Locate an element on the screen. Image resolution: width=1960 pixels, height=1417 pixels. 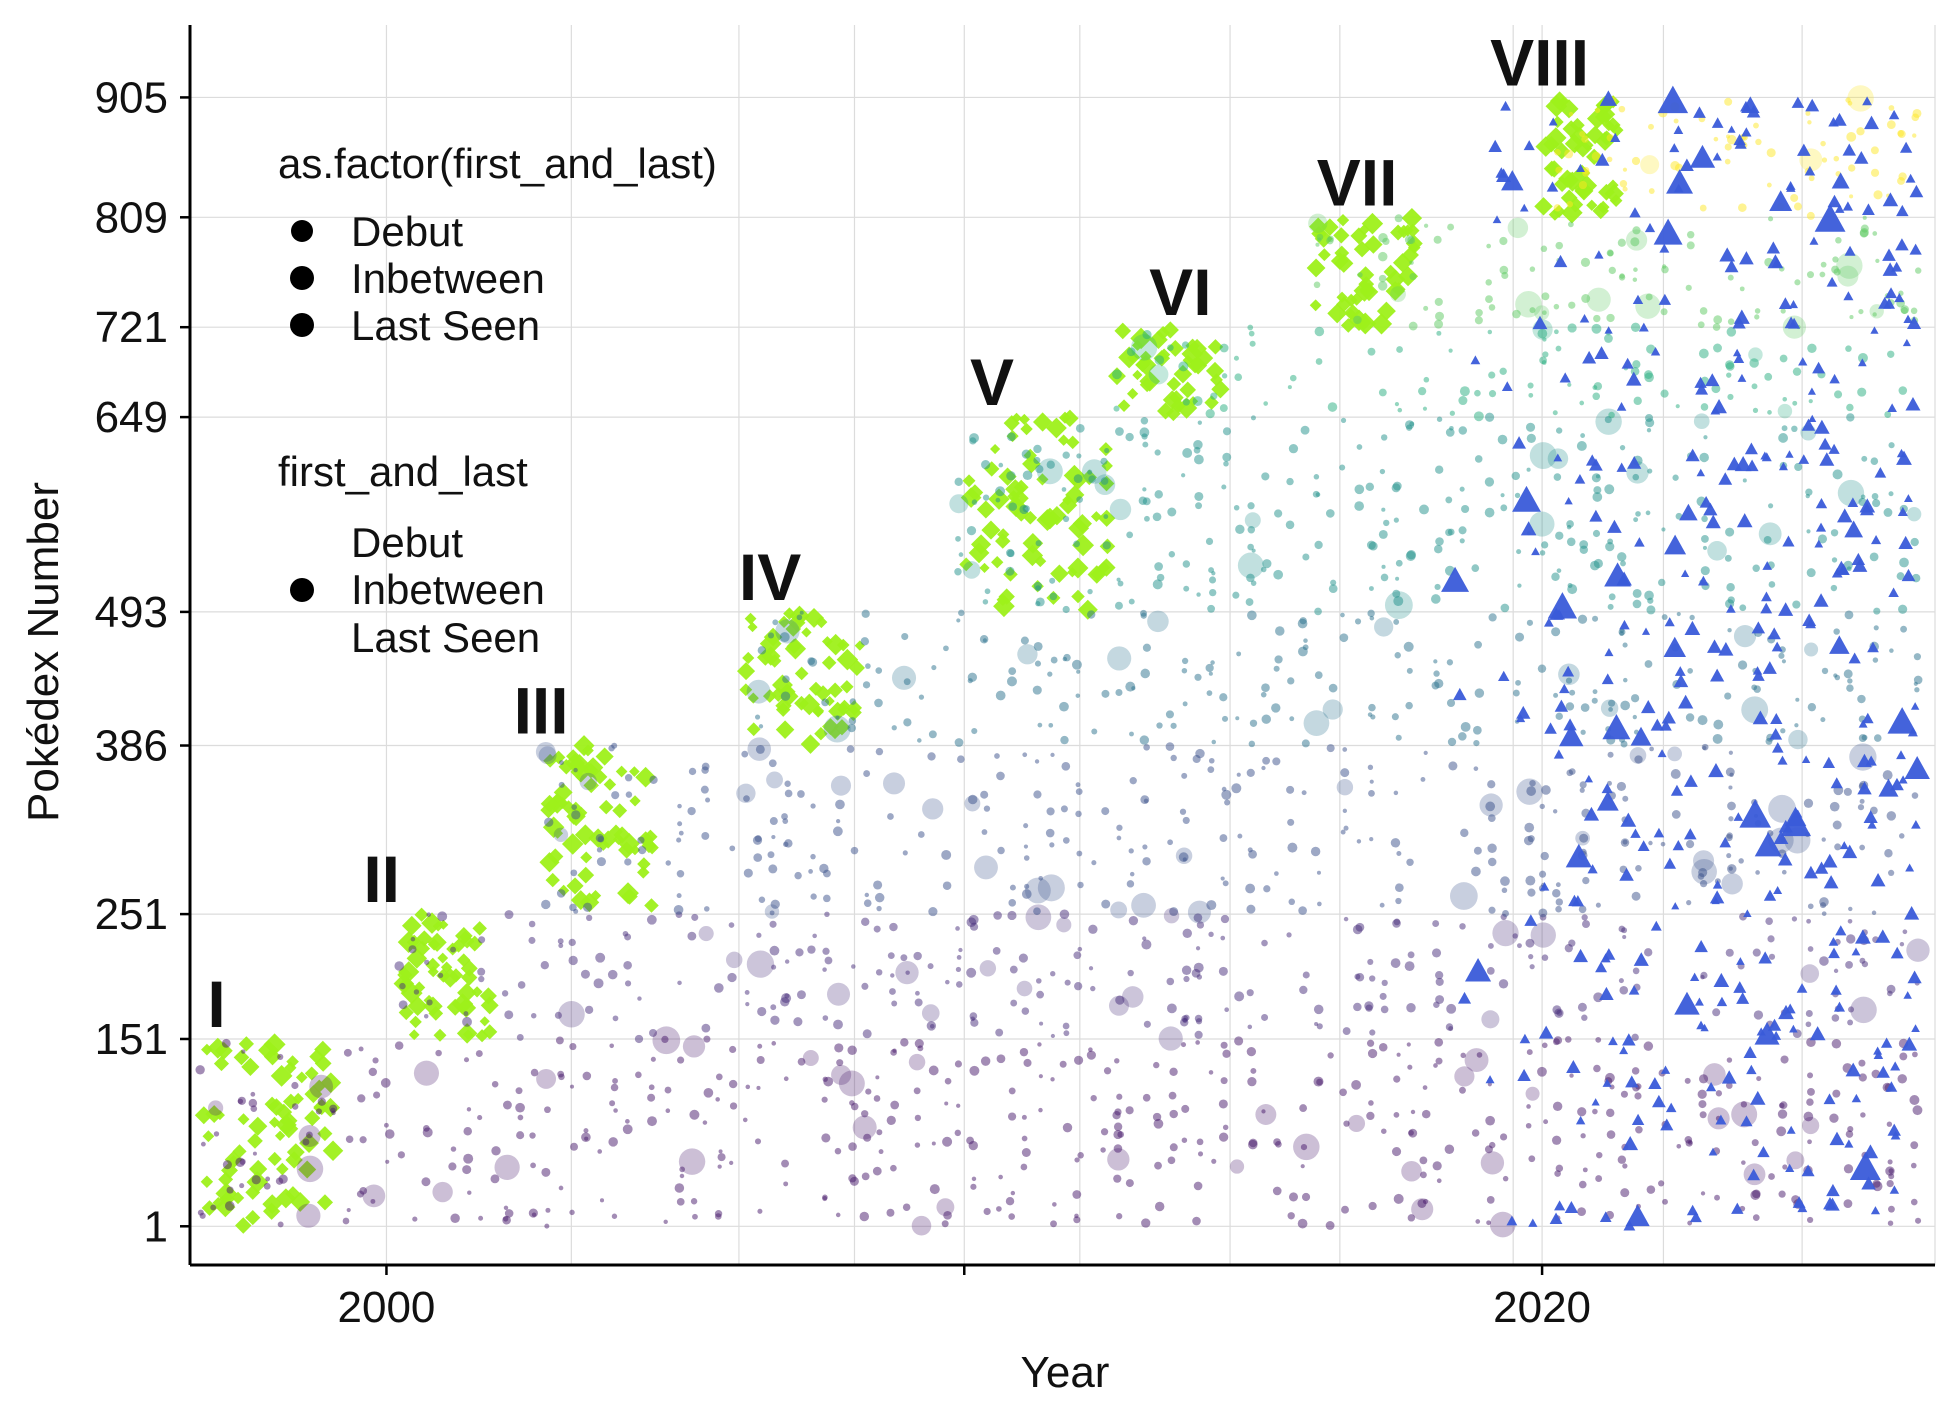
legend-key-alpha-inbetween is located at coordinates (302, 590).